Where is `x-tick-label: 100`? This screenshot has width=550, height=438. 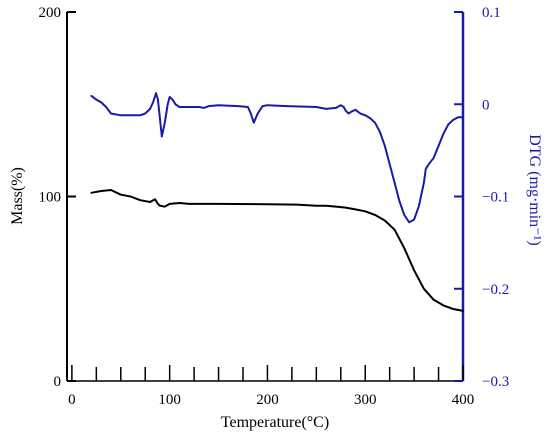
x-tick-label: 100 is located at coordinates (169, 400).